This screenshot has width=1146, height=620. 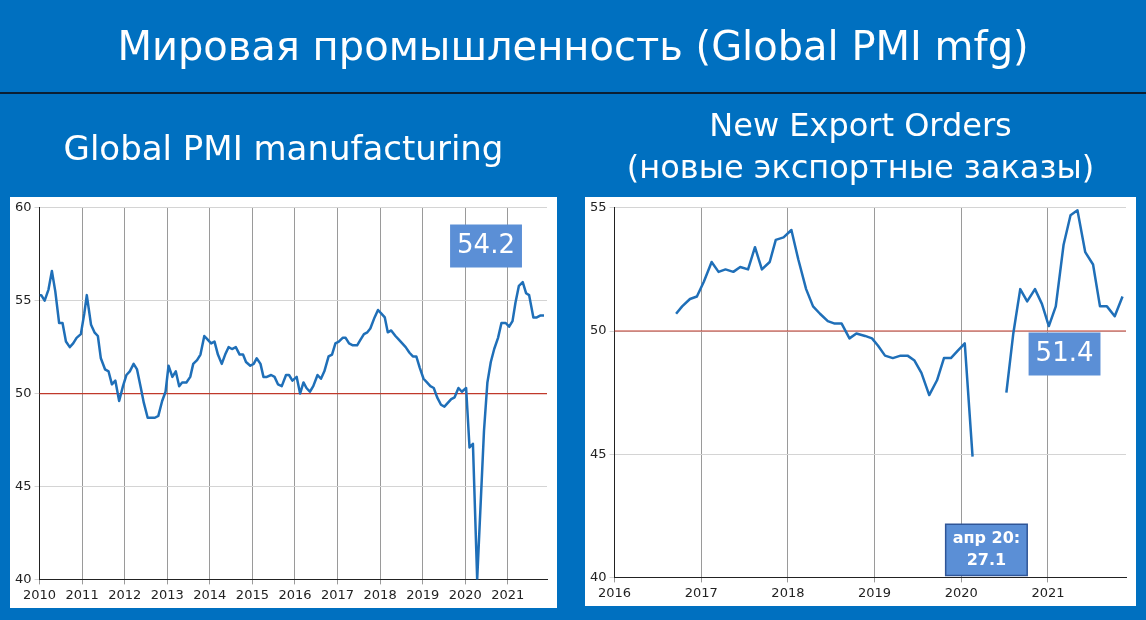 What do you see at coordinates (986, 548) in the screenshot?
I see `annotation: апр 20: 27.1` at bounding box center [986, 548].